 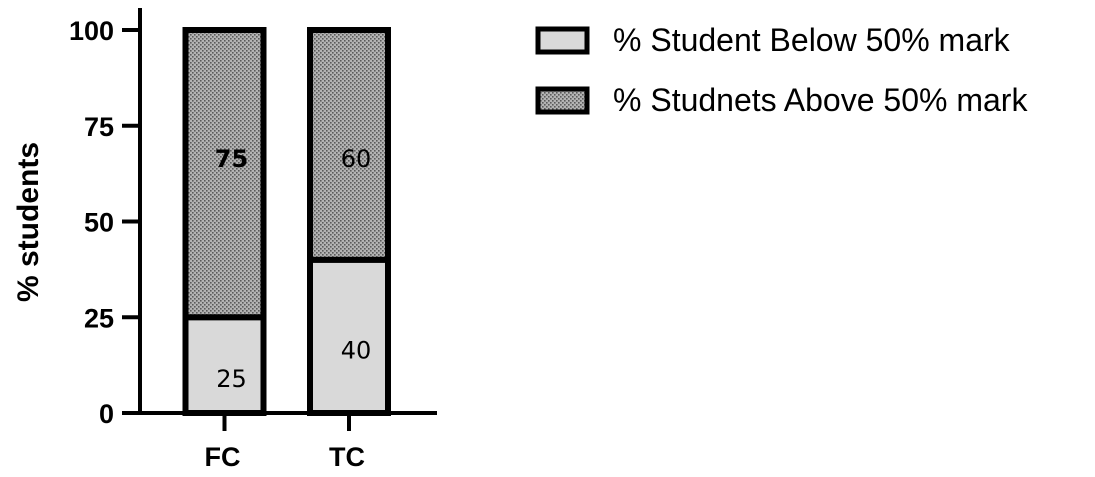 What do you see at coordinates (99, 318) in the screenshot?
I see `y-tick-label-25: 25` at bounding box center [99, 318].